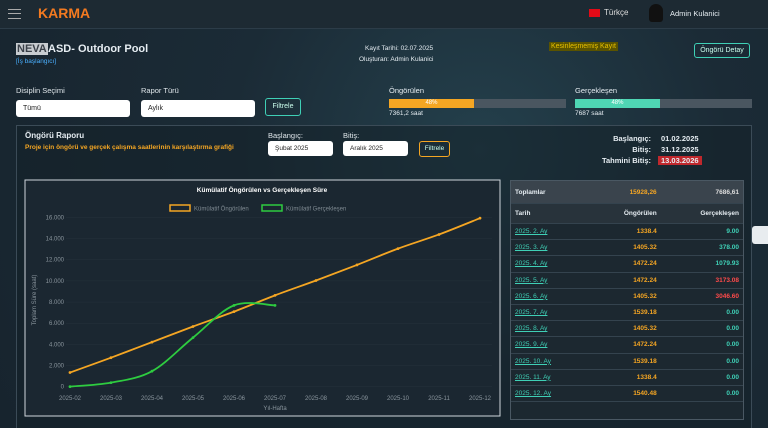 The image size is (768, 428). I want to click on summary-value: 01.02.2025, so click(680, 138).